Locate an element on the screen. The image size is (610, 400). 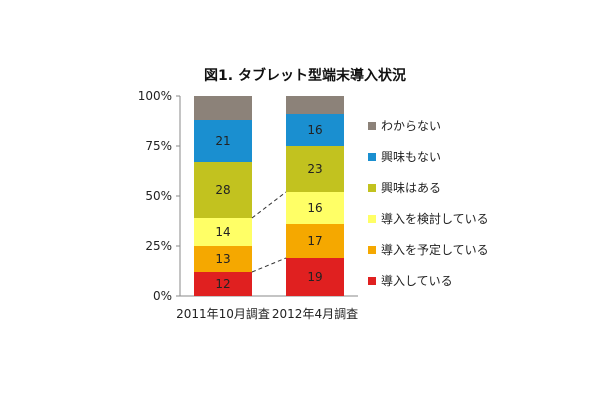
legend-label: 興味もない is located at coordinates (411, 157).